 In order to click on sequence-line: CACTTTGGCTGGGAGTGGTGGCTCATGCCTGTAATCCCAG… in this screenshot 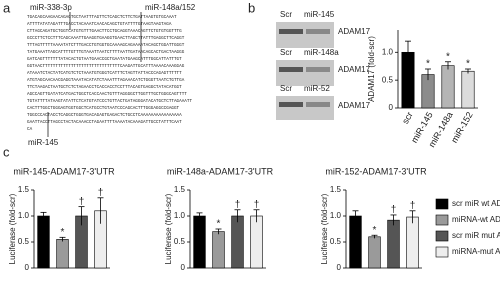, I will do `click(103, 108)`.